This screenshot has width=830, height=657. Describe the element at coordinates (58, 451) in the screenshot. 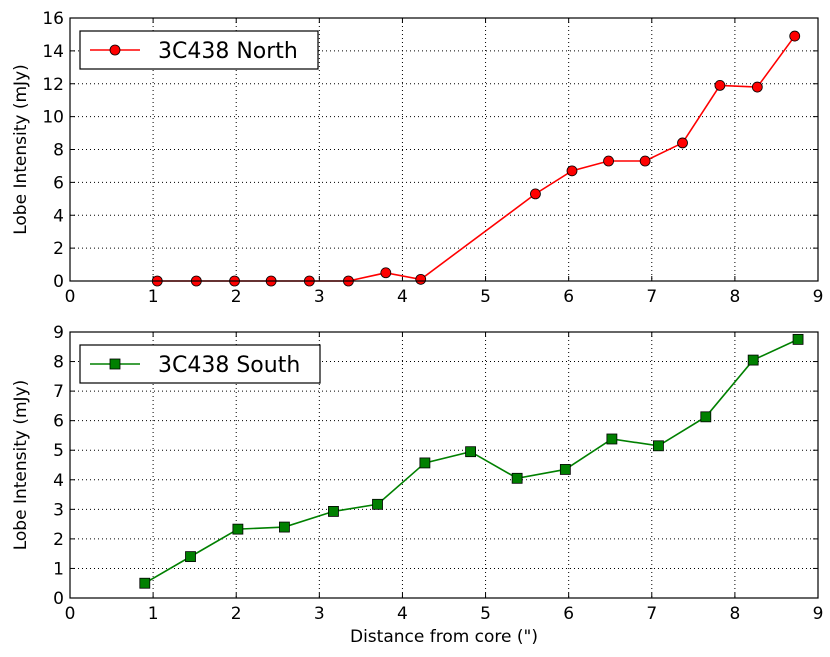

I see `y-tick-label: 5` at that location.